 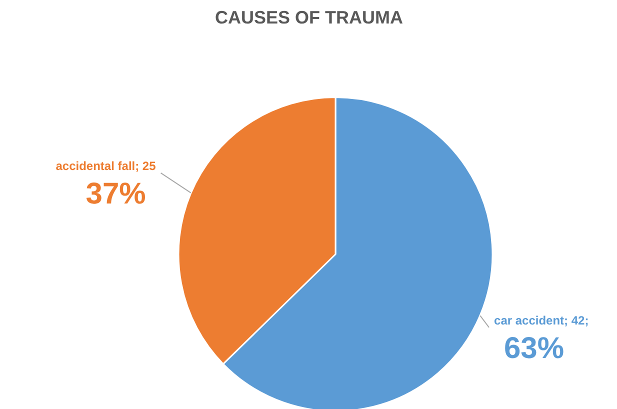 What do you see at coordinates (541, 320) in the screenshot?
I see `slice-label: car accident; 42;` at bounding box center [541, 320].